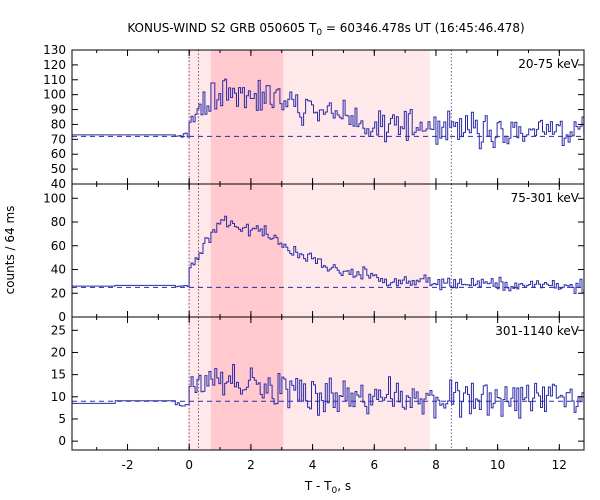 The height and width of the screenshot is (500, 600). What do you see at coordinates (497, 465) in the screenshot?
I see `x-tick-label: 10` at bounding box center [497, 465].